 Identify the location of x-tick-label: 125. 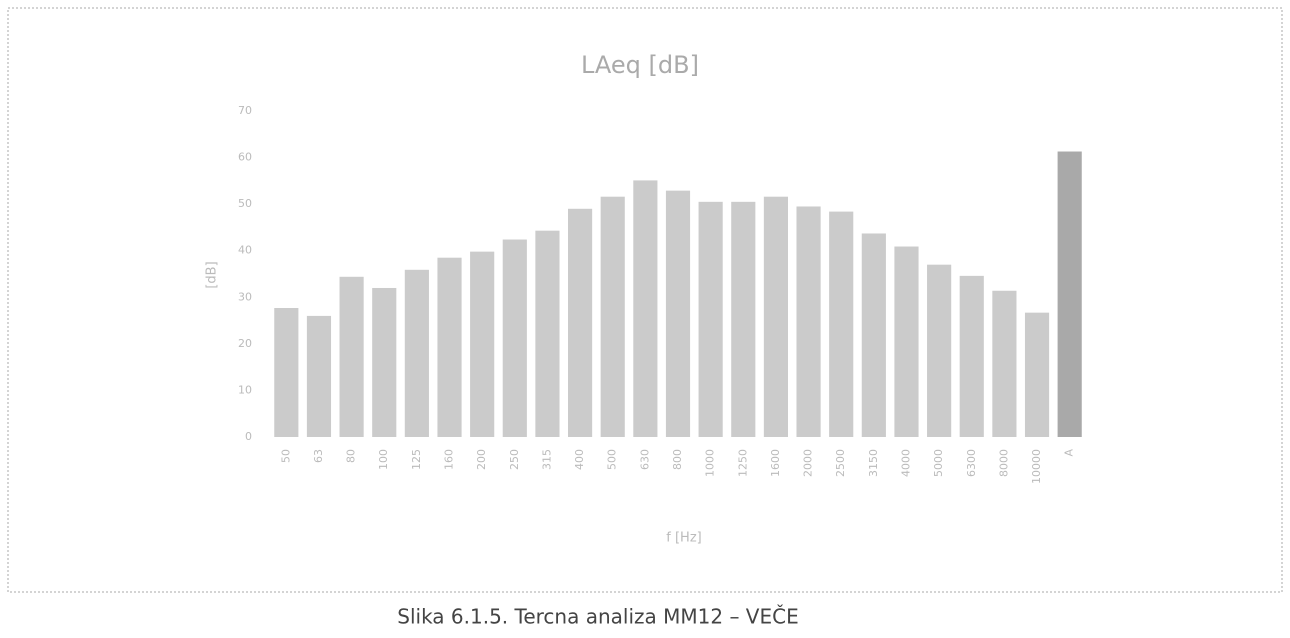
(416, 459).